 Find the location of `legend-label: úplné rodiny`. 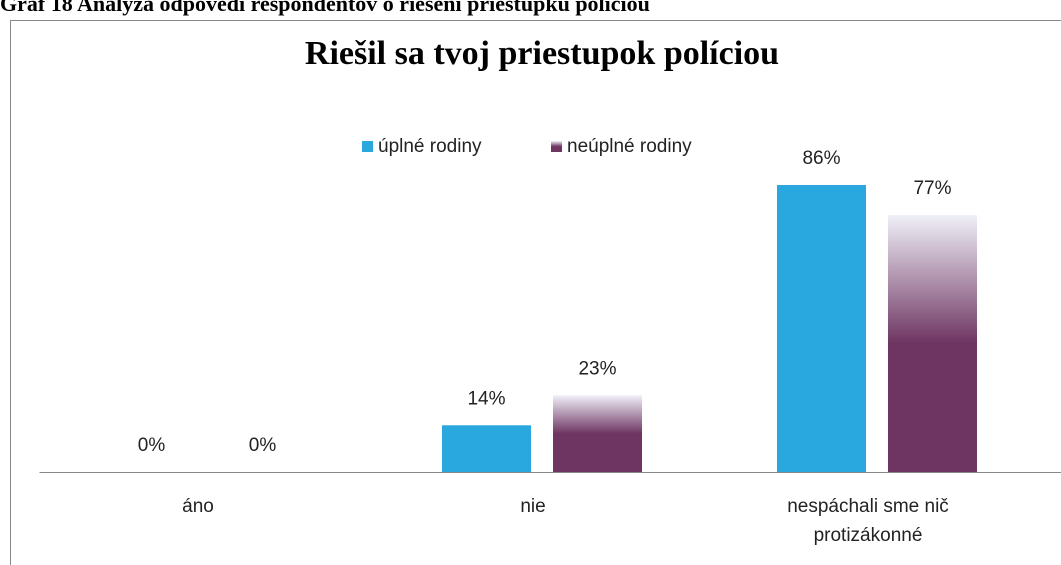

legend-label: úplné rodiny is located at coordinates (430, 146).